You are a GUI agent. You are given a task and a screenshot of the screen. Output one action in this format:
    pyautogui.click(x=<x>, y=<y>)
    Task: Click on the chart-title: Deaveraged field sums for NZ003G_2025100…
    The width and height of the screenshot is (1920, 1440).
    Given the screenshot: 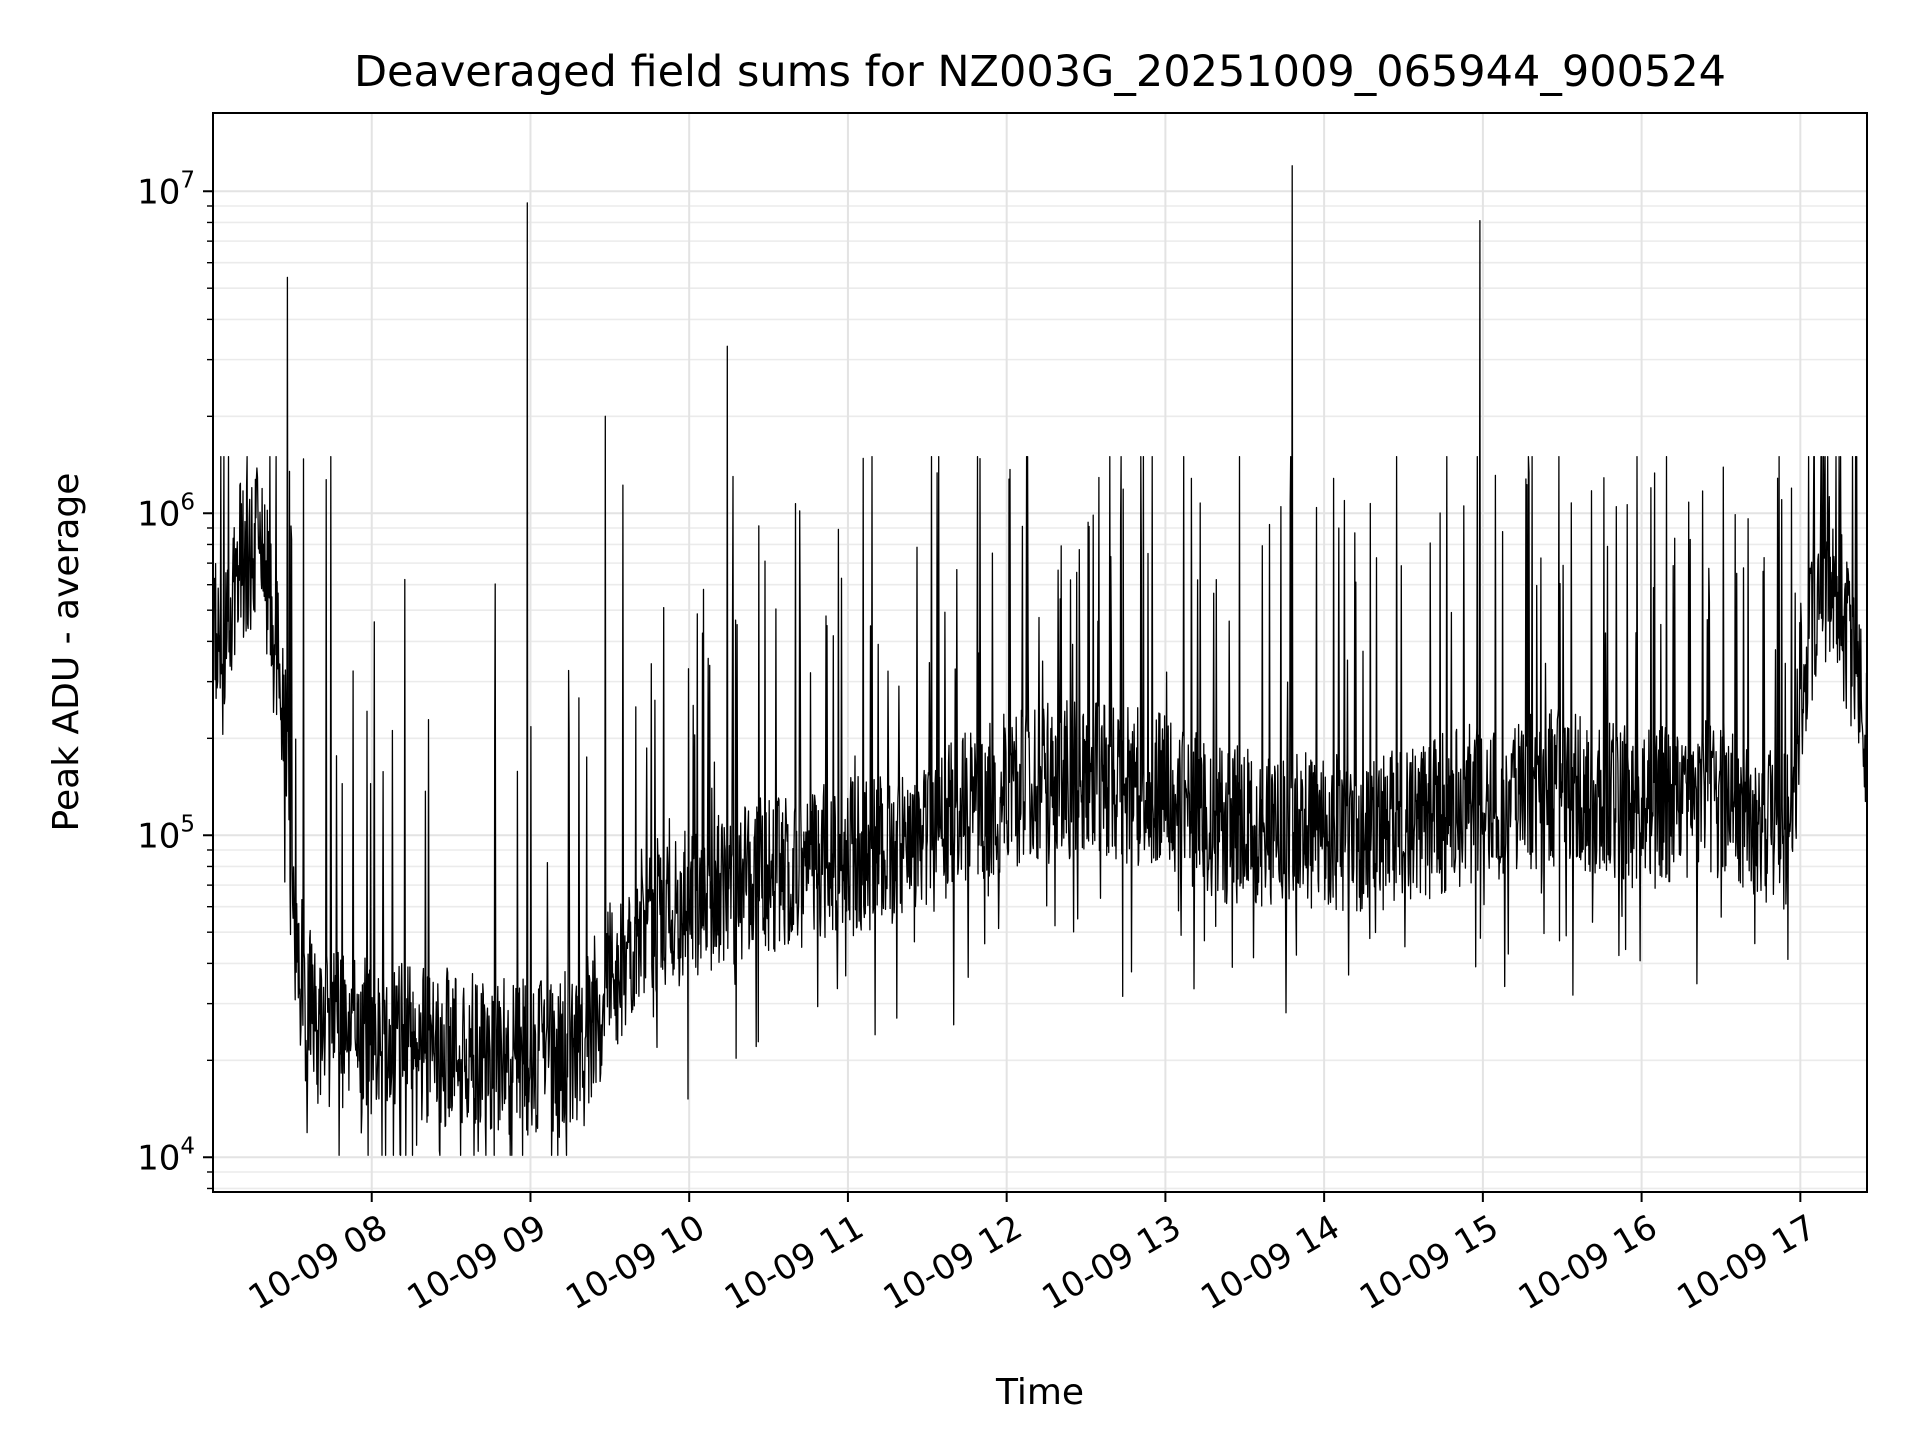 What is the action you would take?
    pyautogui.click(x=1040, y=72)
    